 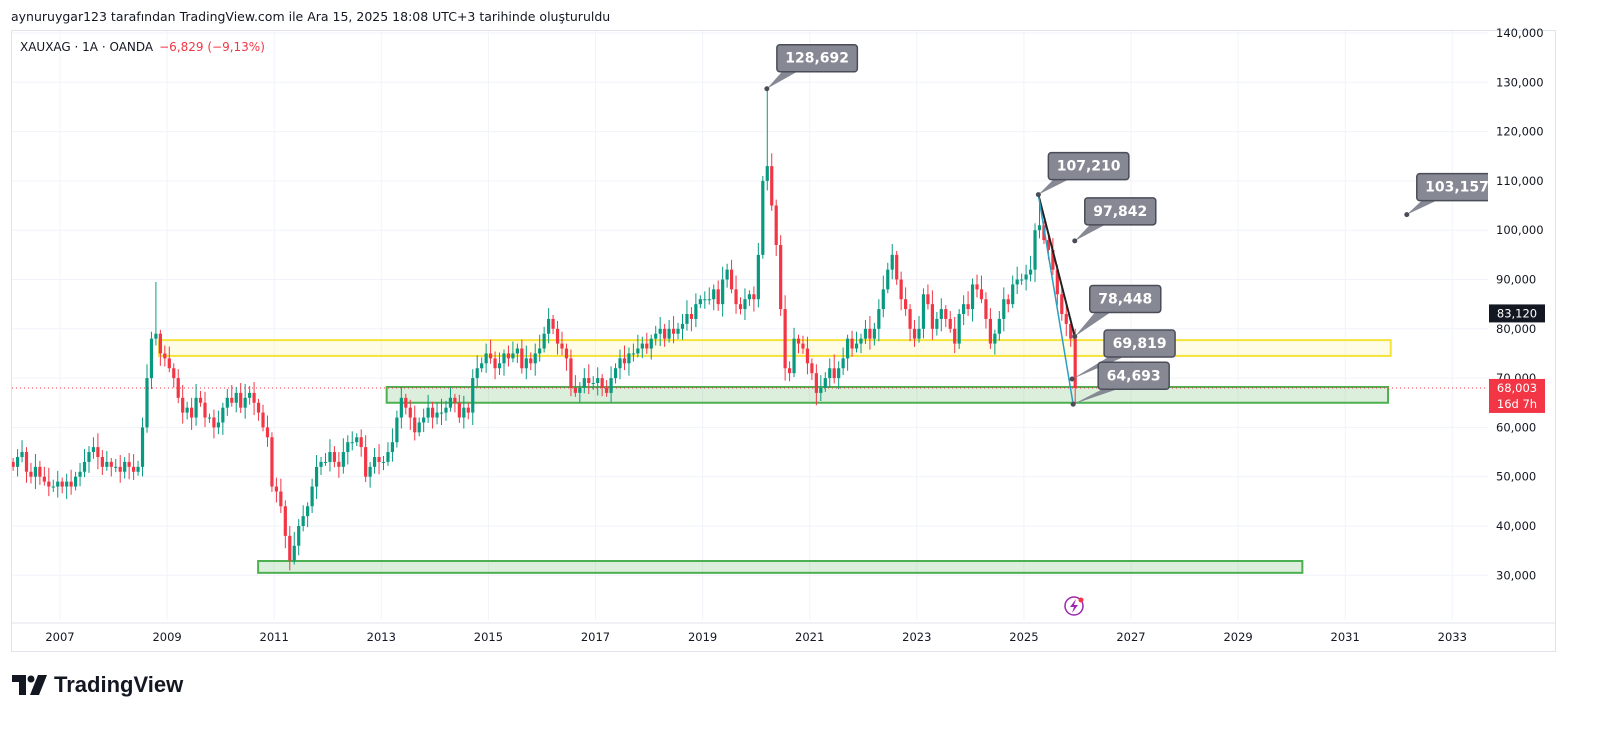 I want to click on callout-anchor-dot, so click(x=1407, y=215).